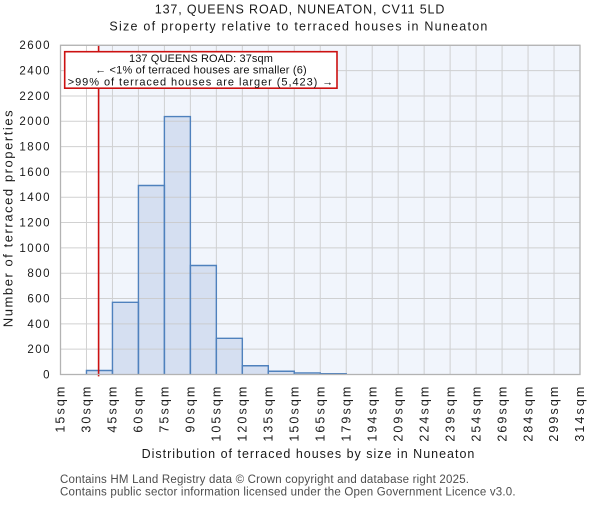 This screenshot has height=505, width=600. I want to click on svg-text: 137 QUEENS ROAD: 37sqm, so click(201, 59).